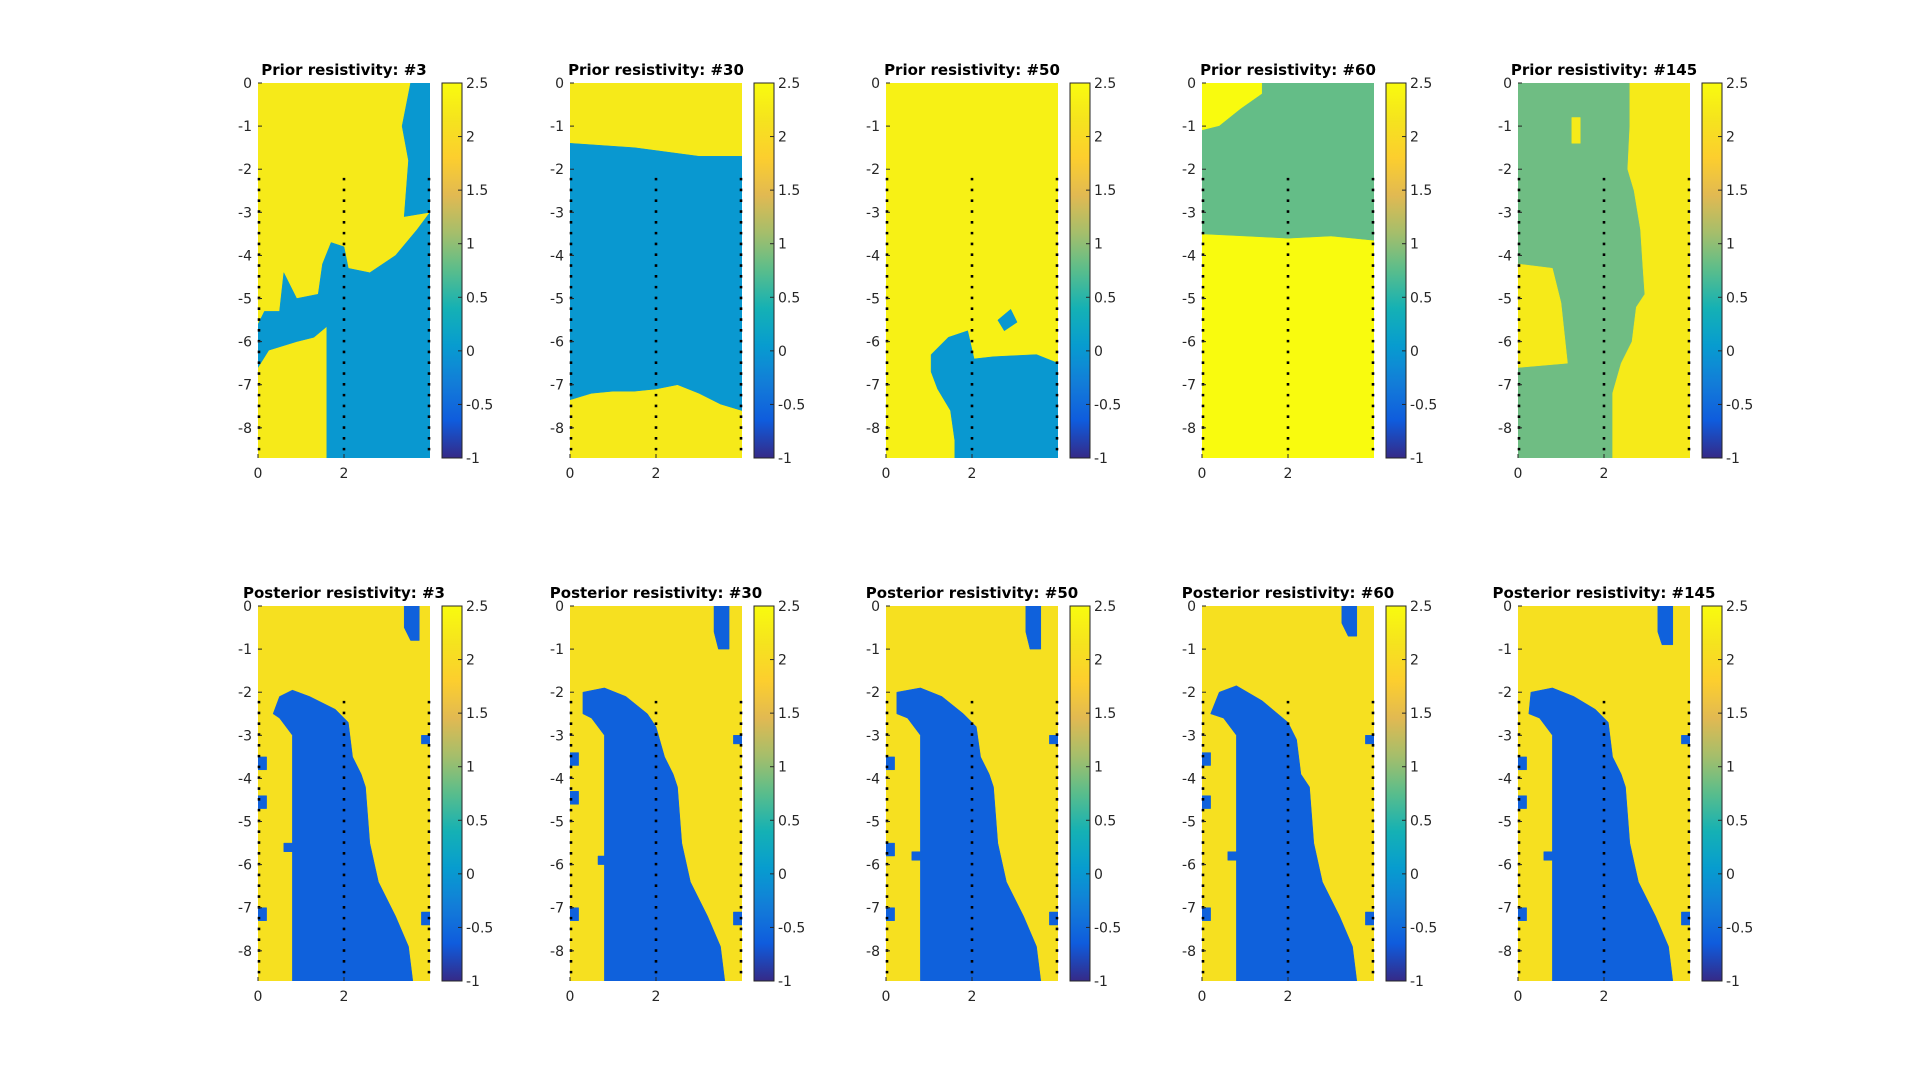  Describe the element at coordinates (972, 593) in the screenshot. I see `panel-title: Posterior resistivity: #50` at that location.